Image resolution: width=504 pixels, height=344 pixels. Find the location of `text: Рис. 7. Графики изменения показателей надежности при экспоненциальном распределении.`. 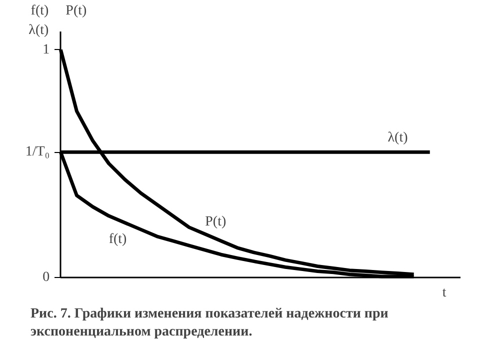

text: Рис. 7. Графики изменения показателей надежности при экспоненциальном распределении. is located at coordinates (209, 323).